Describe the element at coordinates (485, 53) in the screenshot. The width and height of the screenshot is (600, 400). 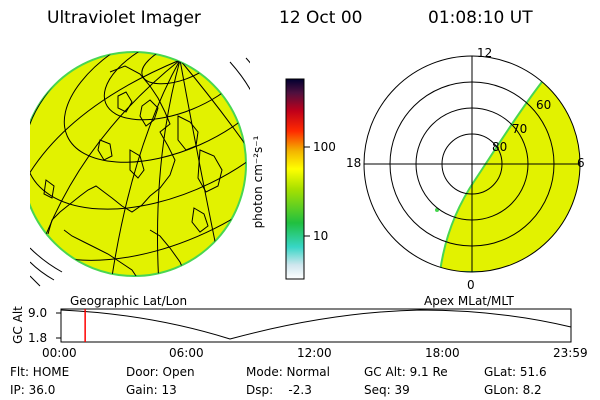
I see `mlt-label-12: 12` at that location.